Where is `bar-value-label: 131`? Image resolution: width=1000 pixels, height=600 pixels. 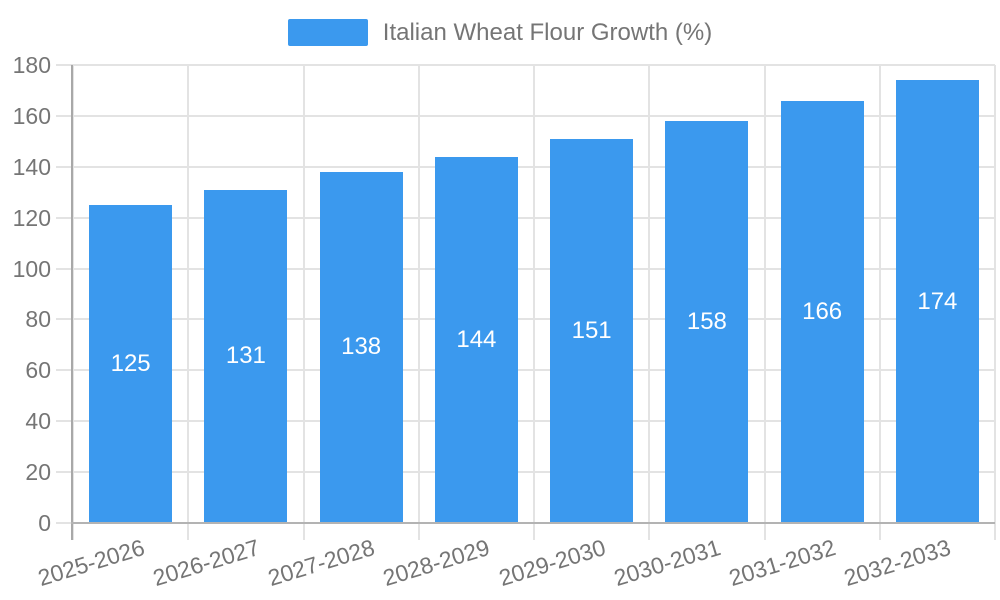
bar-value-label: 131 is located at coordinates (245, 356).